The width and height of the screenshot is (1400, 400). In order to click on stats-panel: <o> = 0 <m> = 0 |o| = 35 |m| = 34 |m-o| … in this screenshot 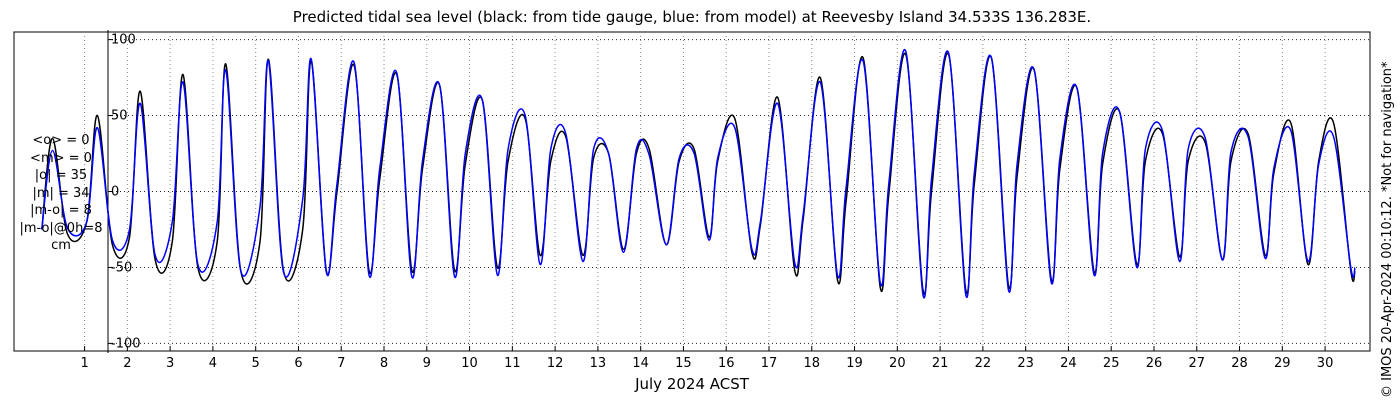, I will do `click(61, 193)`.